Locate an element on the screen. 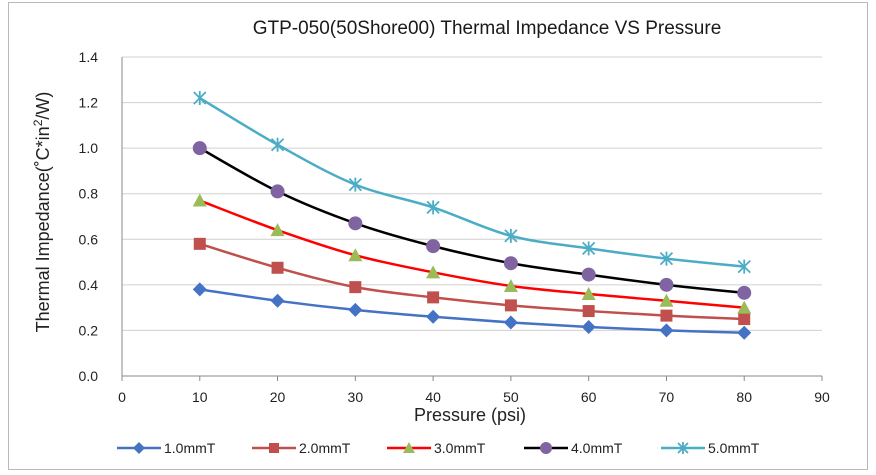  y-axis-label-unit-end: /W) is located at coordinates (43, 106).